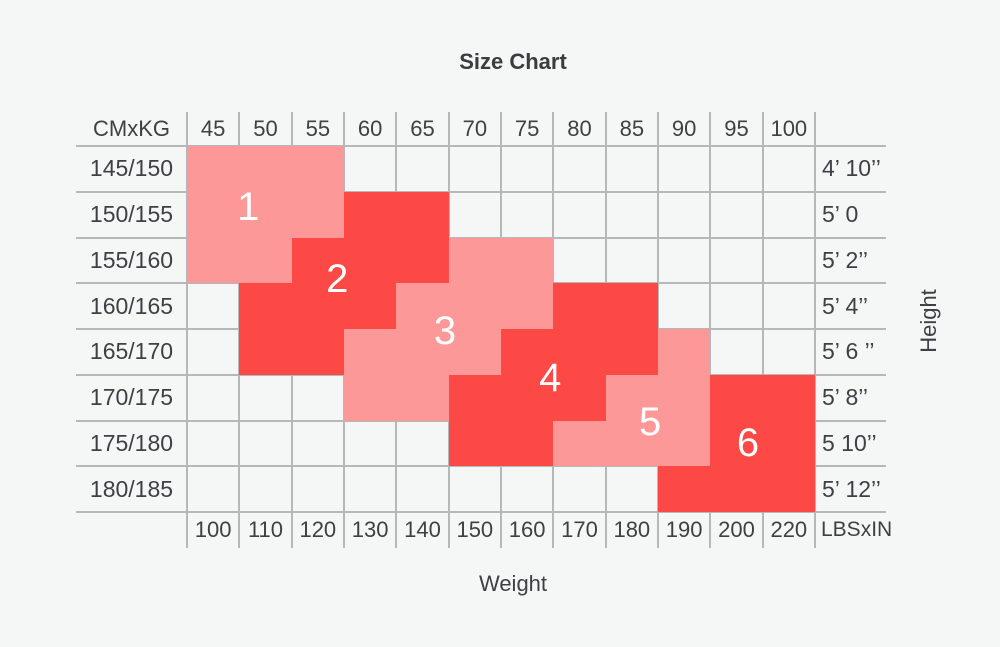  Describe the element at coordinates (789, 529) in the screenshot. I see `lbs-tick: 220` at that location.